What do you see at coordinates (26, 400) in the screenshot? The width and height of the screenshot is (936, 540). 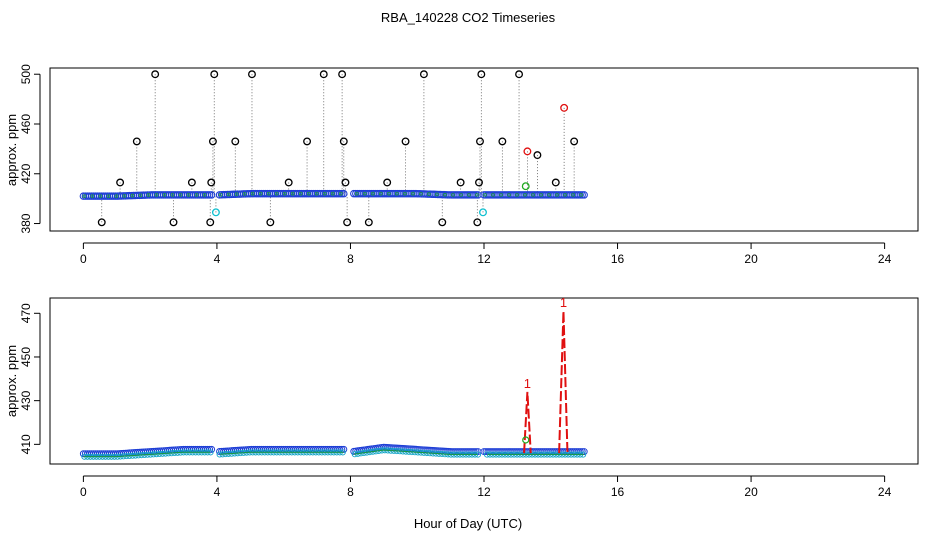 I see `bottom-y-tick-label: 430` at bounding box center [26, 400].